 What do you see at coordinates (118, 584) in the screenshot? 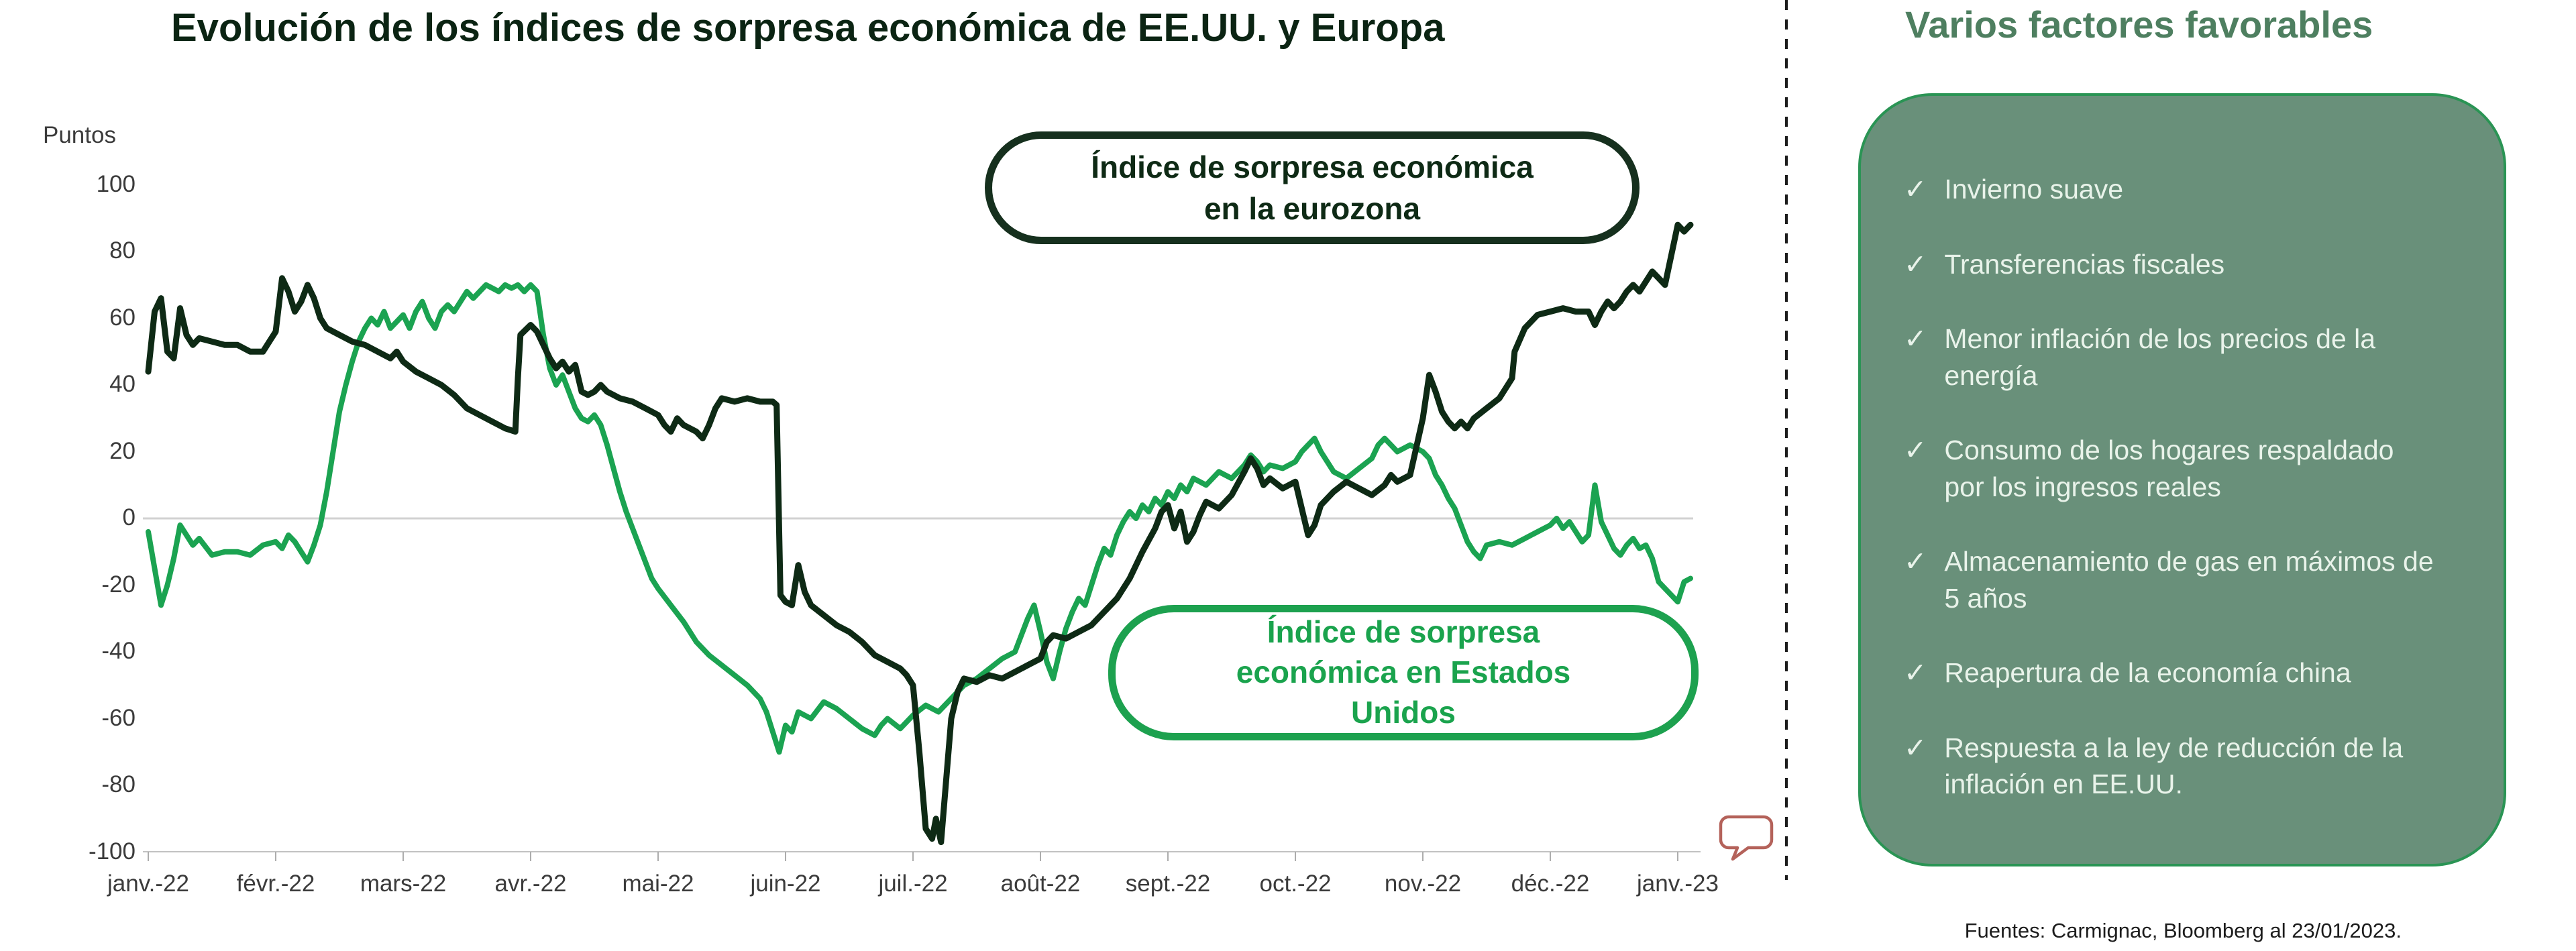
I see `y-tick-label: -20` at bounding box center [118, 584].